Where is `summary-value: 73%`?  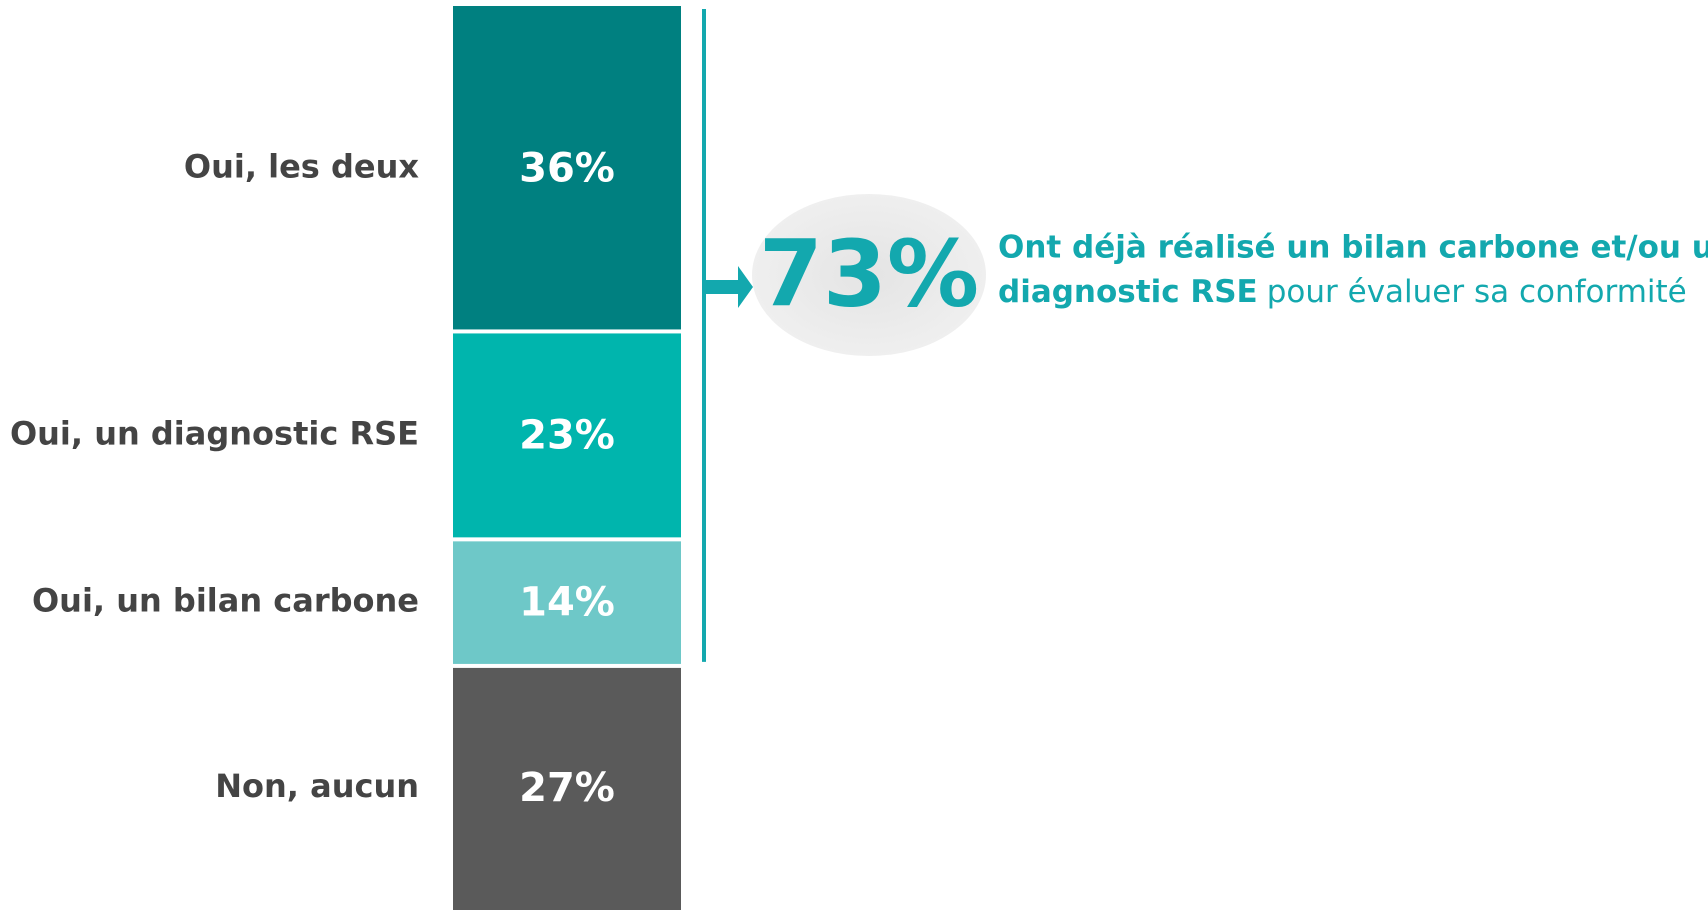 summary-value: 73% is located at coordinates (869, 273).